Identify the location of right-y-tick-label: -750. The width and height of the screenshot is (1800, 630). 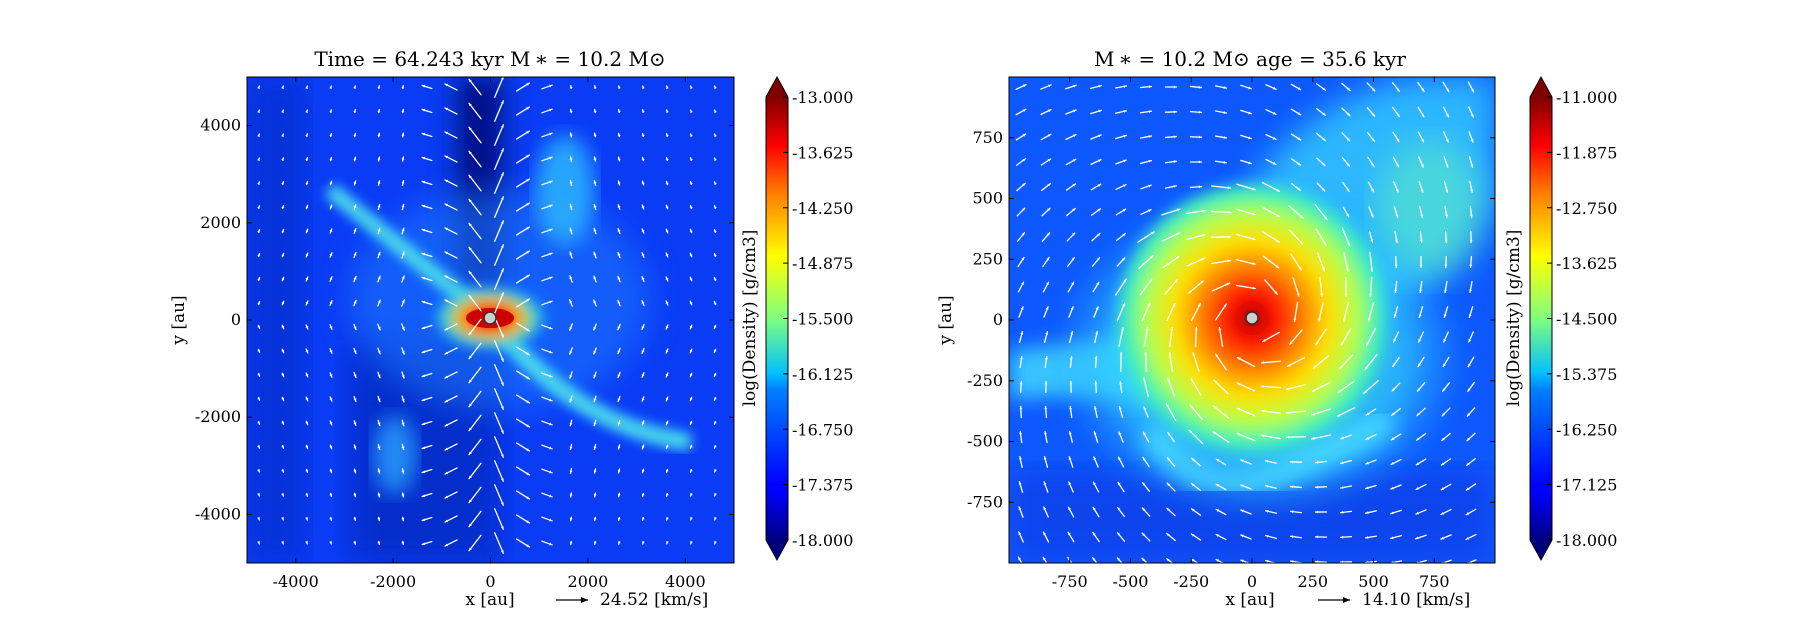
(985, 501).